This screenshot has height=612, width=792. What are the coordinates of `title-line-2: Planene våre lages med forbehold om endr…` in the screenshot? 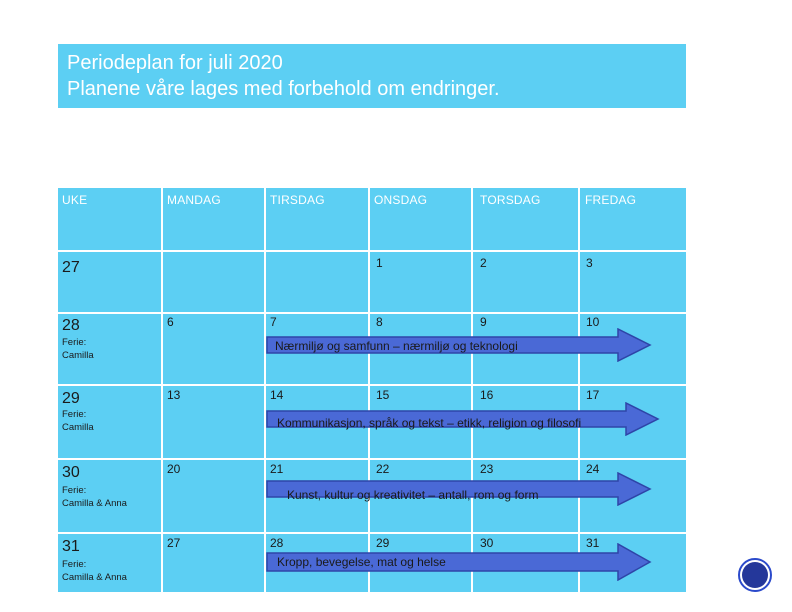 It's located at (283, 89).